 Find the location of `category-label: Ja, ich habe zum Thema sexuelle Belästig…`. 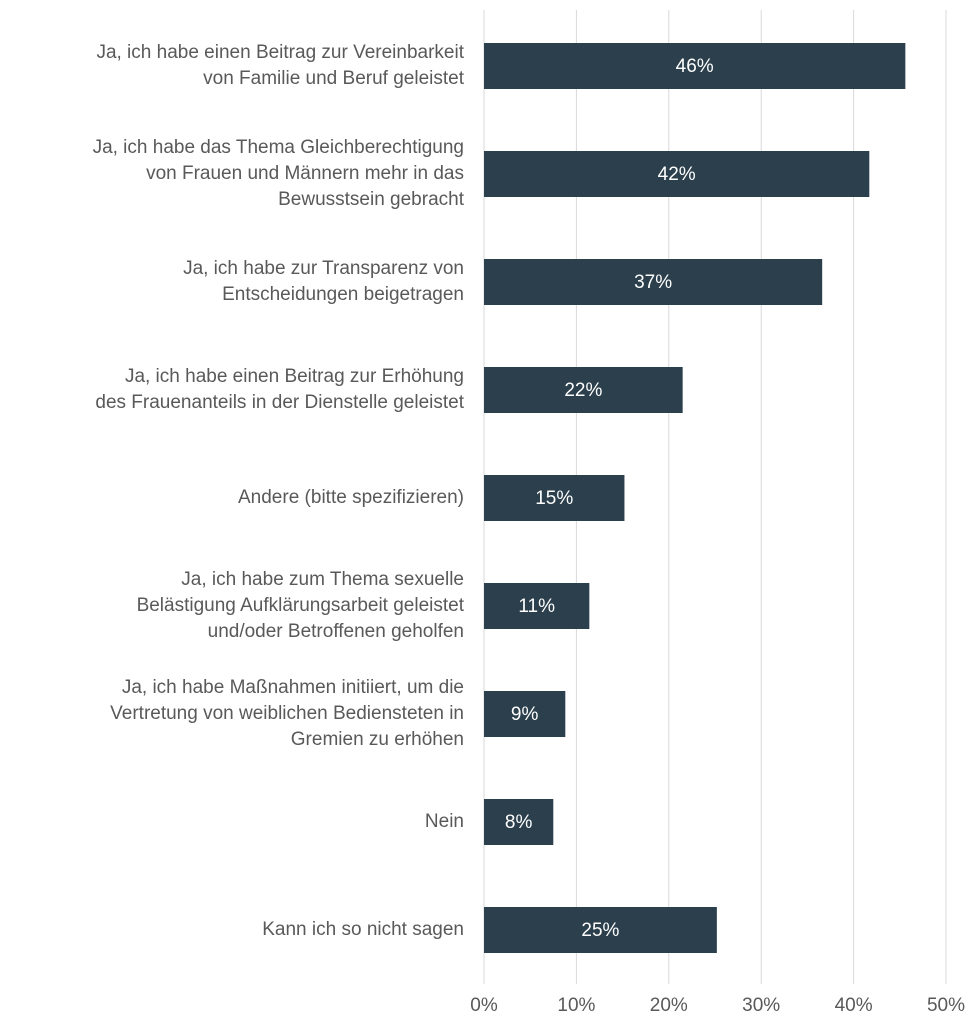

category-label: Ja, ich habe zum Thema sexuelle Belästig… is located at coordinates (300, 605).